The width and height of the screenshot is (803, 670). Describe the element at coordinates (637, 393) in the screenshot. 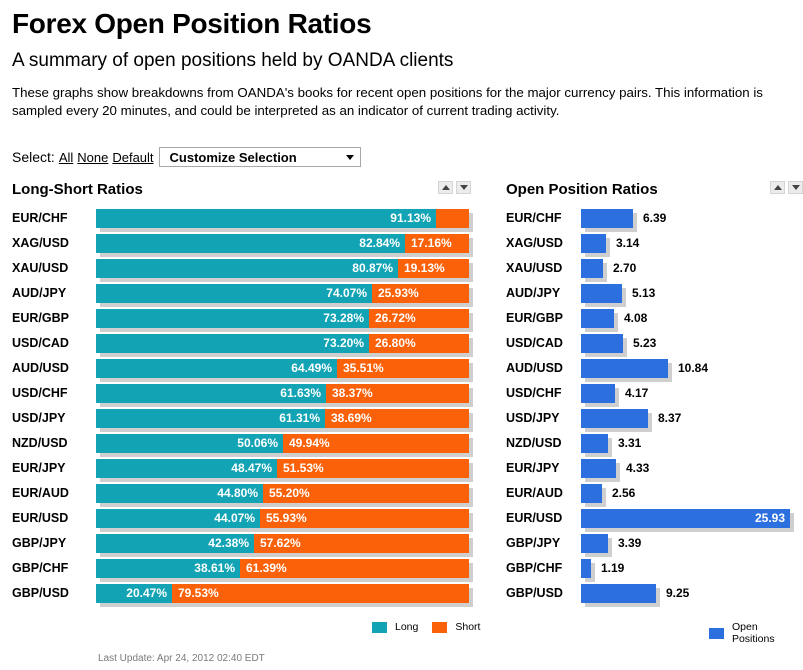

I see `open-position-value-label: 4.17` at that location.